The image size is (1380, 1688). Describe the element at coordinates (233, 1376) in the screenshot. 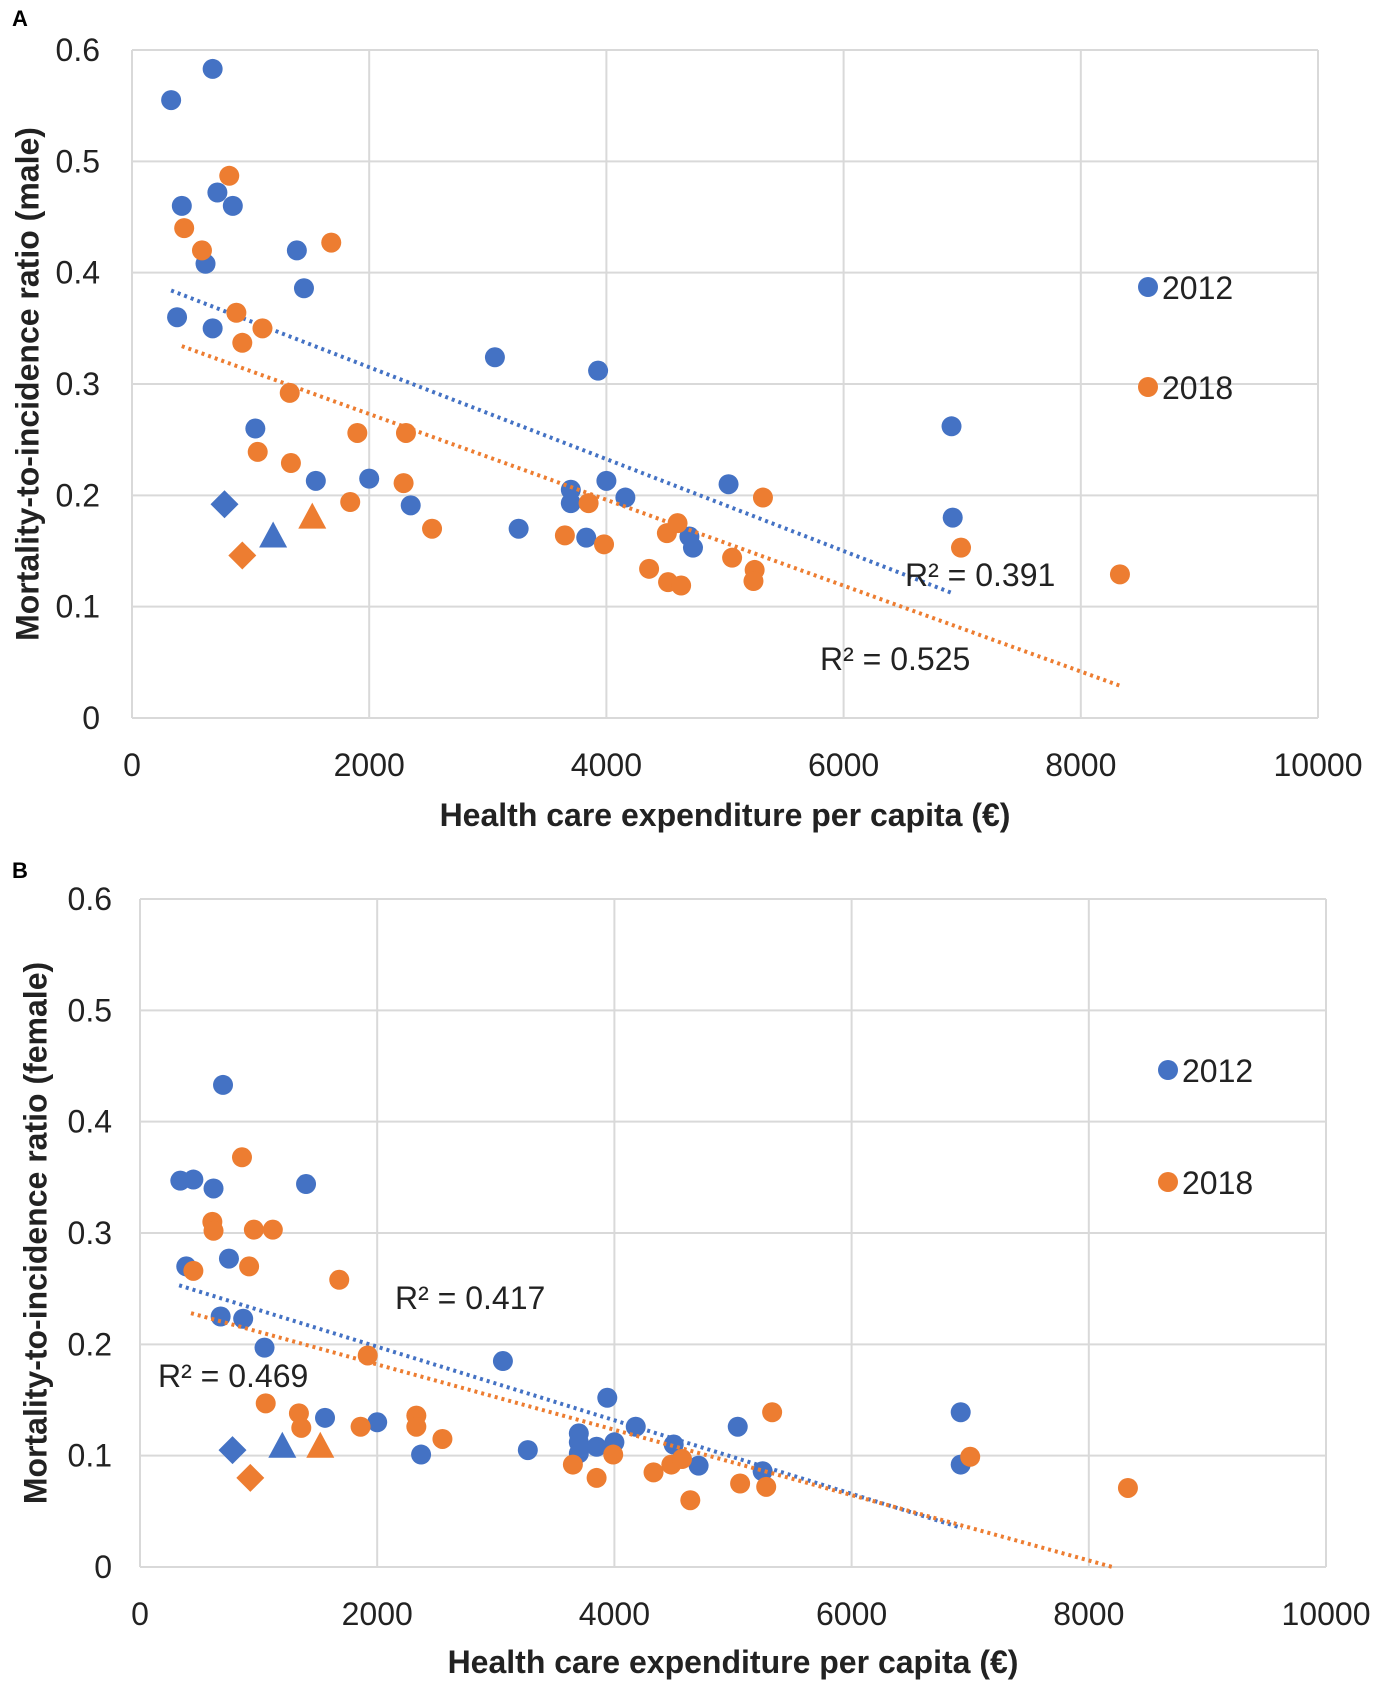

I see `r2-label-2018: R² = 0.469` at that location.